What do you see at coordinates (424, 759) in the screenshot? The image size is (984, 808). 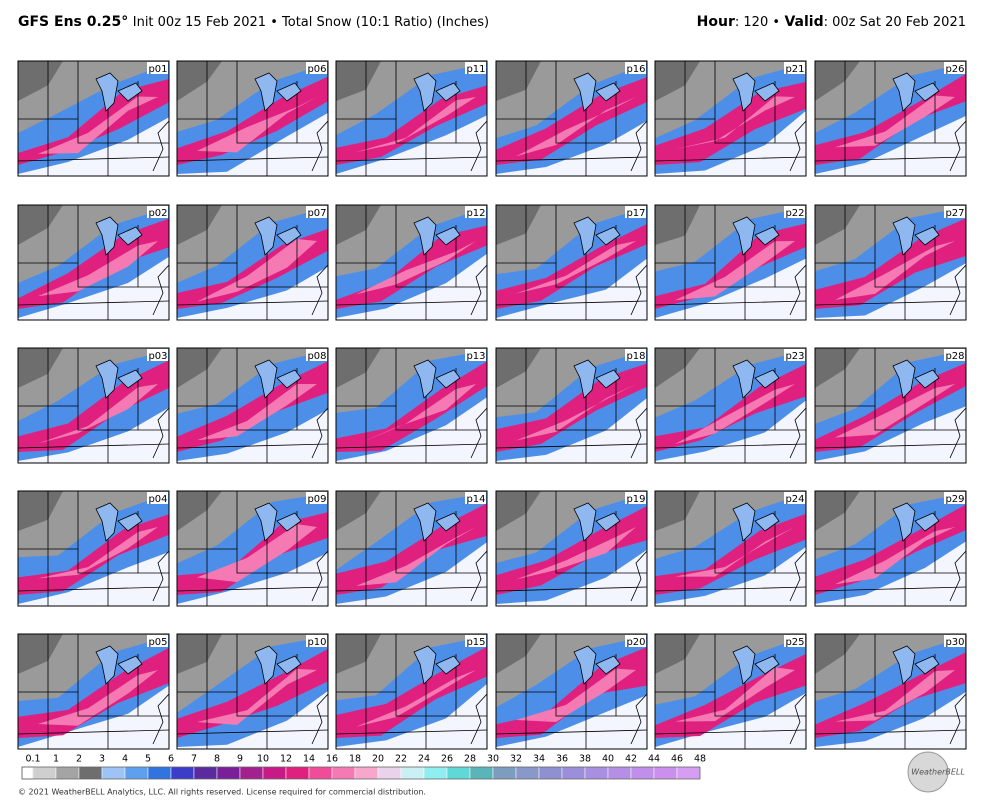 I see `colorbar-label: 24` at bounding box center [424, 759].